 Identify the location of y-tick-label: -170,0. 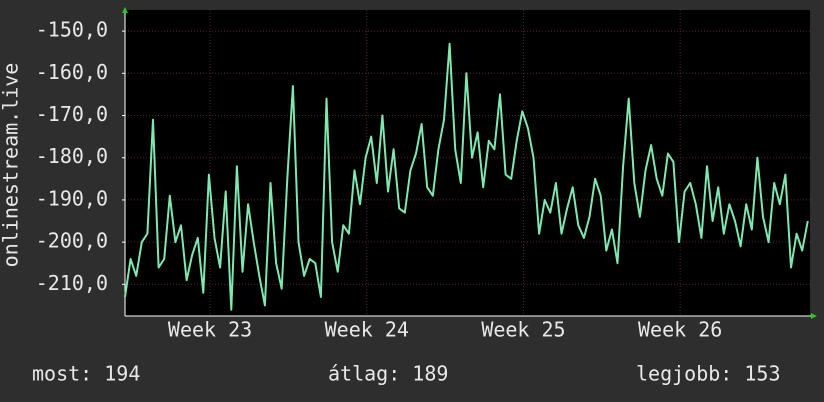
(72, 114).